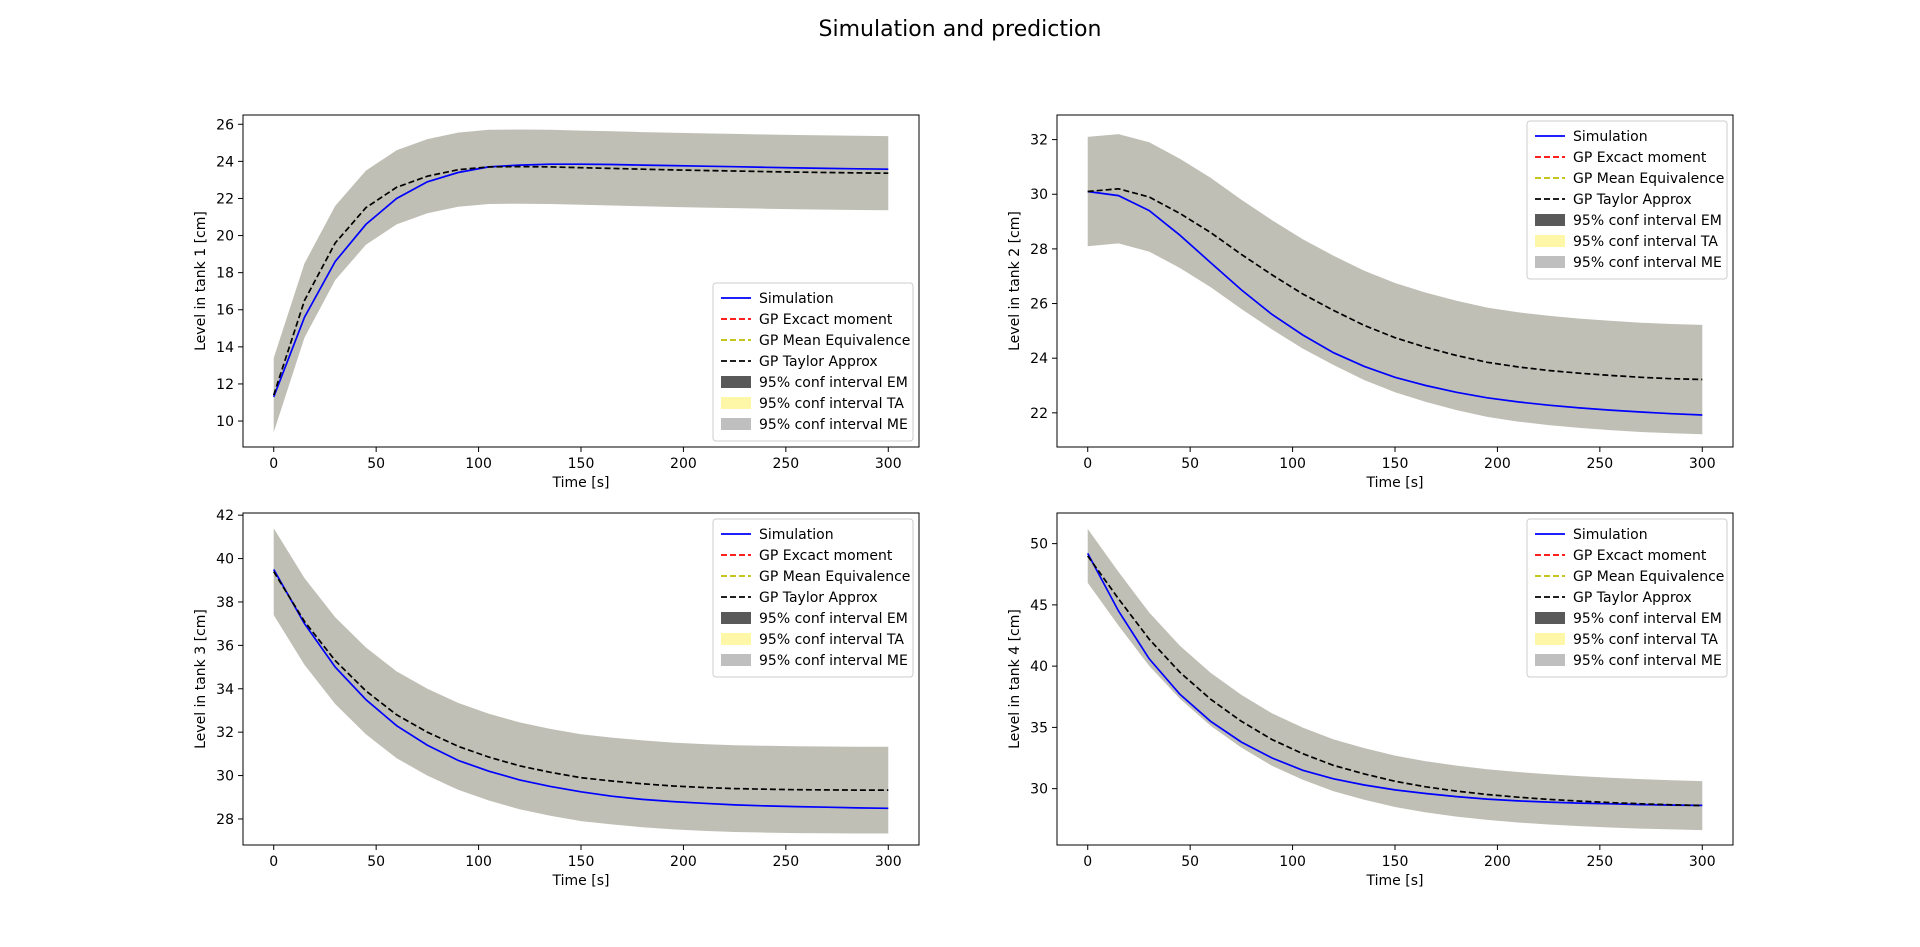 This screenshot has width=1920, height=947. Describe the element at coordinates (225, 274) in the screenshot. I see `y-tick-label: 18` at that location.